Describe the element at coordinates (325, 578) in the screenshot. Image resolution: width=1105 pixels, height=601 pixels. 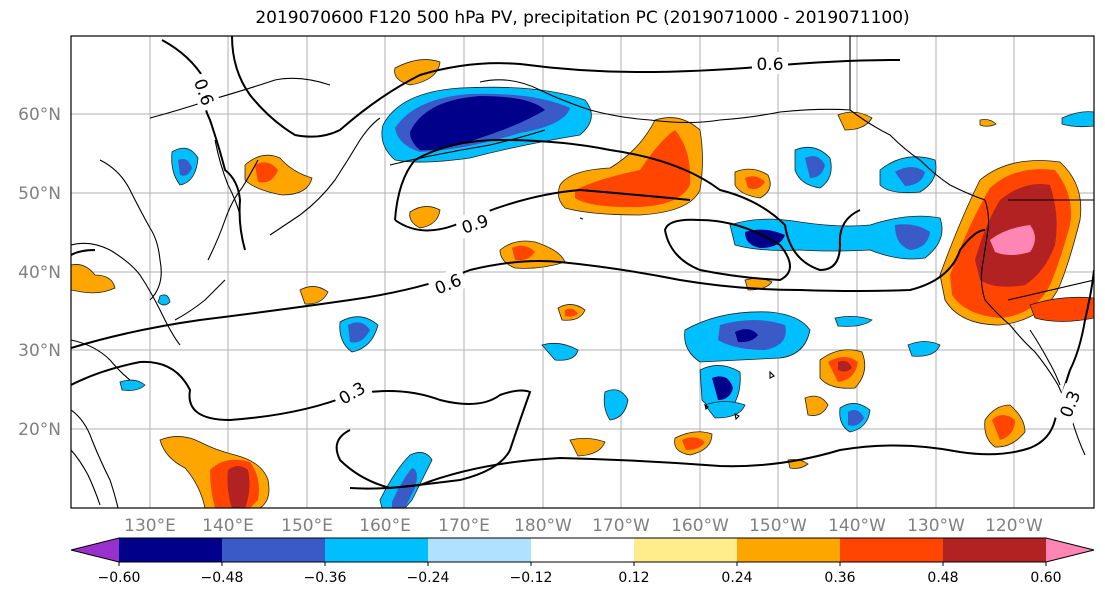
I see `colorbar-tick-label: −0.36` at that location.